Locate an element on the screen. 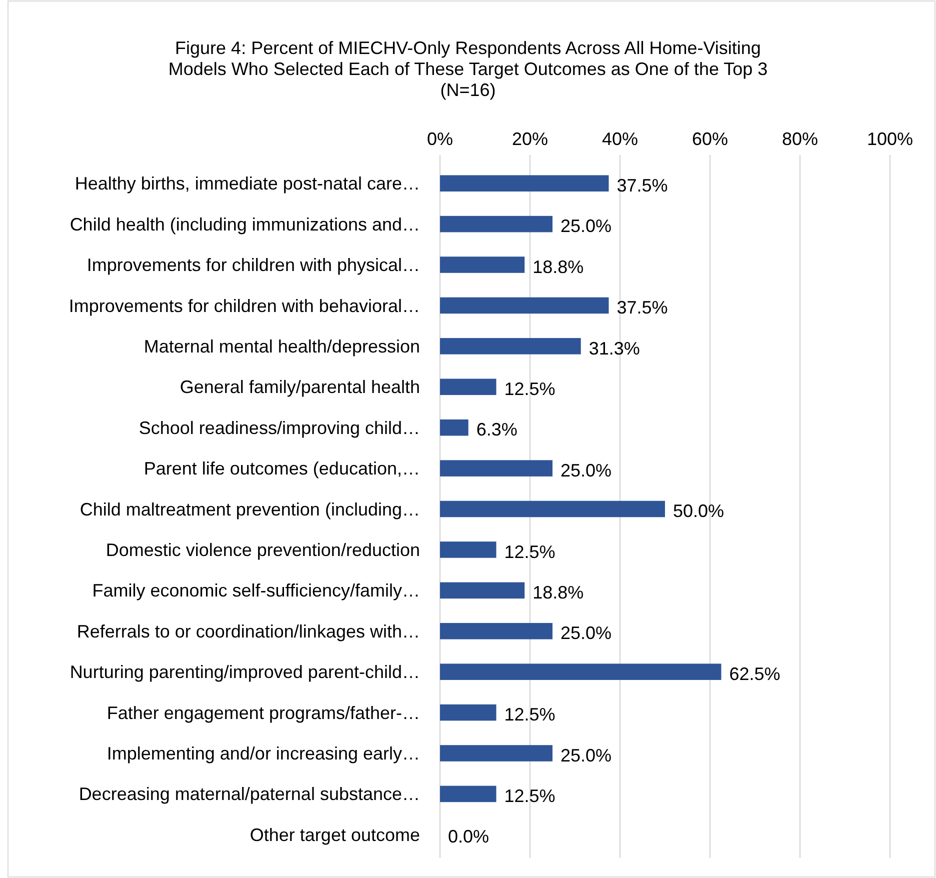 The image size is (936, 878). data-label: 50.0% is located at coordinates (698, 511).